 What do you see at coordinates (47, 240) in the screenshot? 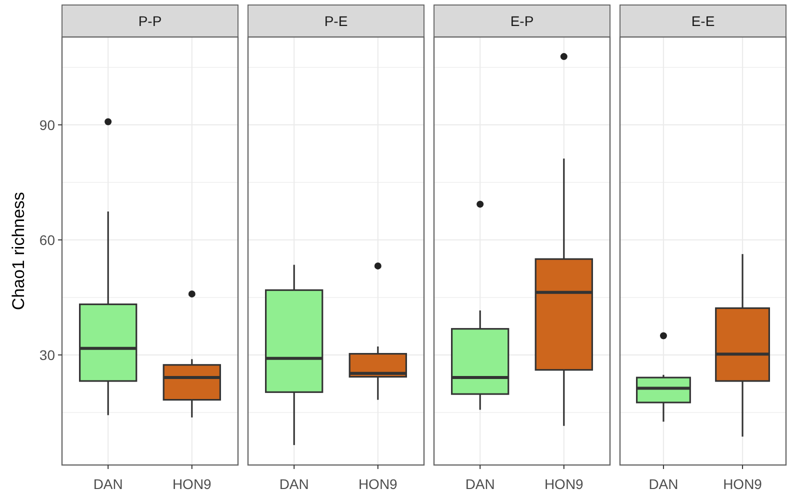
I see `y-tick-label: 60` at bounding box center [47, 240].